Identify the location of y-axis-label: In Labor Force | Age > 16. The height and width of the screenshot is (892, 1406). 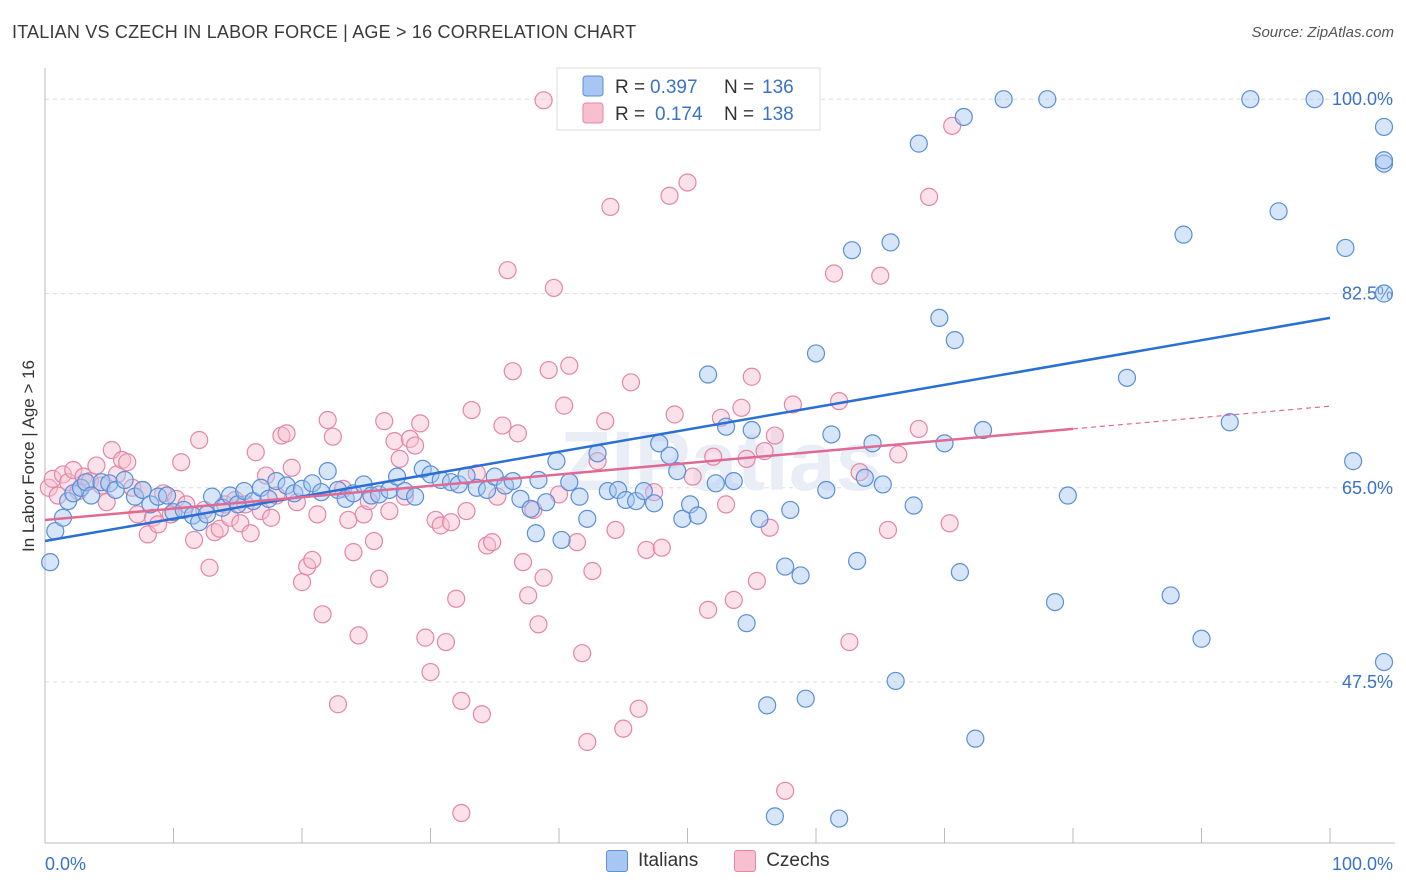
(28, 456).